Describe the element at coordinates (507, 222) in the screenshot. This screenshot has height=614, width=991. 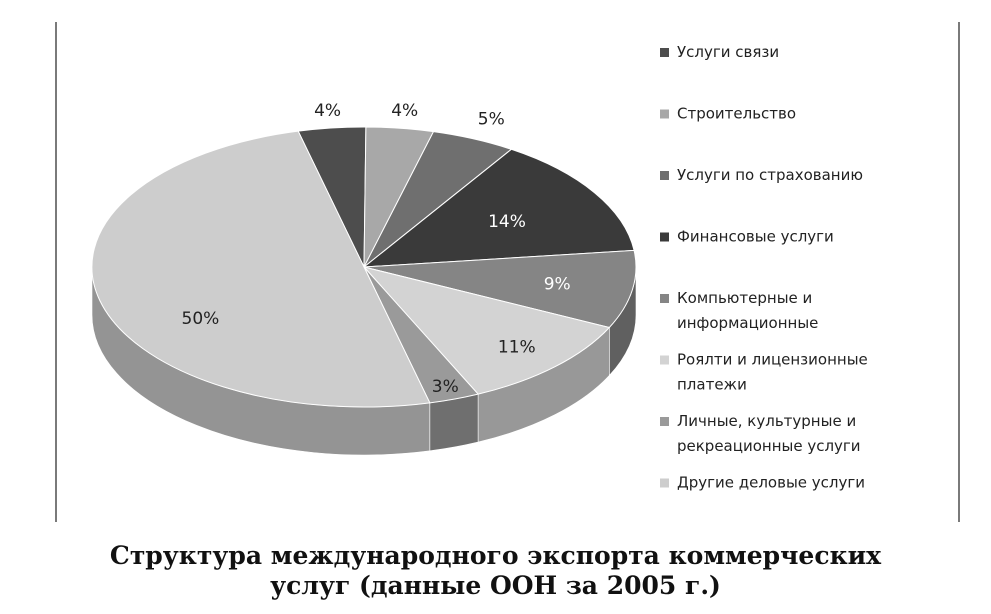
I see `pie-label-3: 14%` at that location.